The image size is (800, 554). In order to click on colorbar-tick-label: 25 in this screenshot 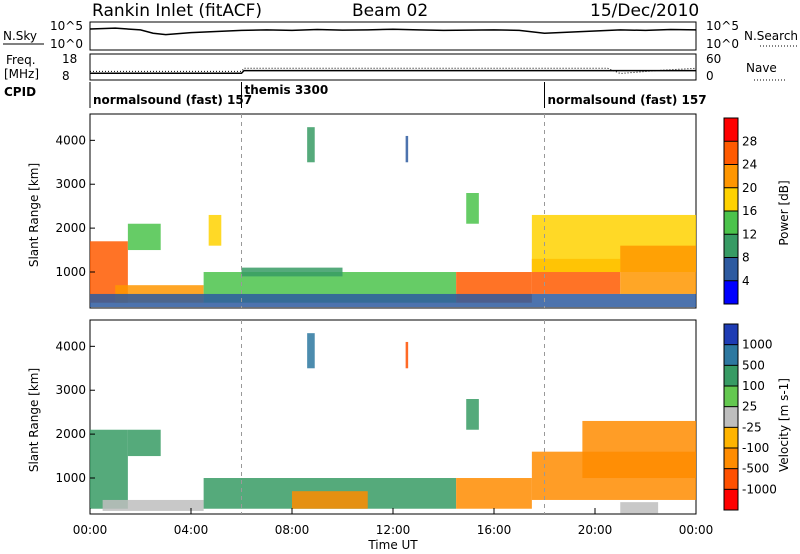, I will do `click(749, 407)`.